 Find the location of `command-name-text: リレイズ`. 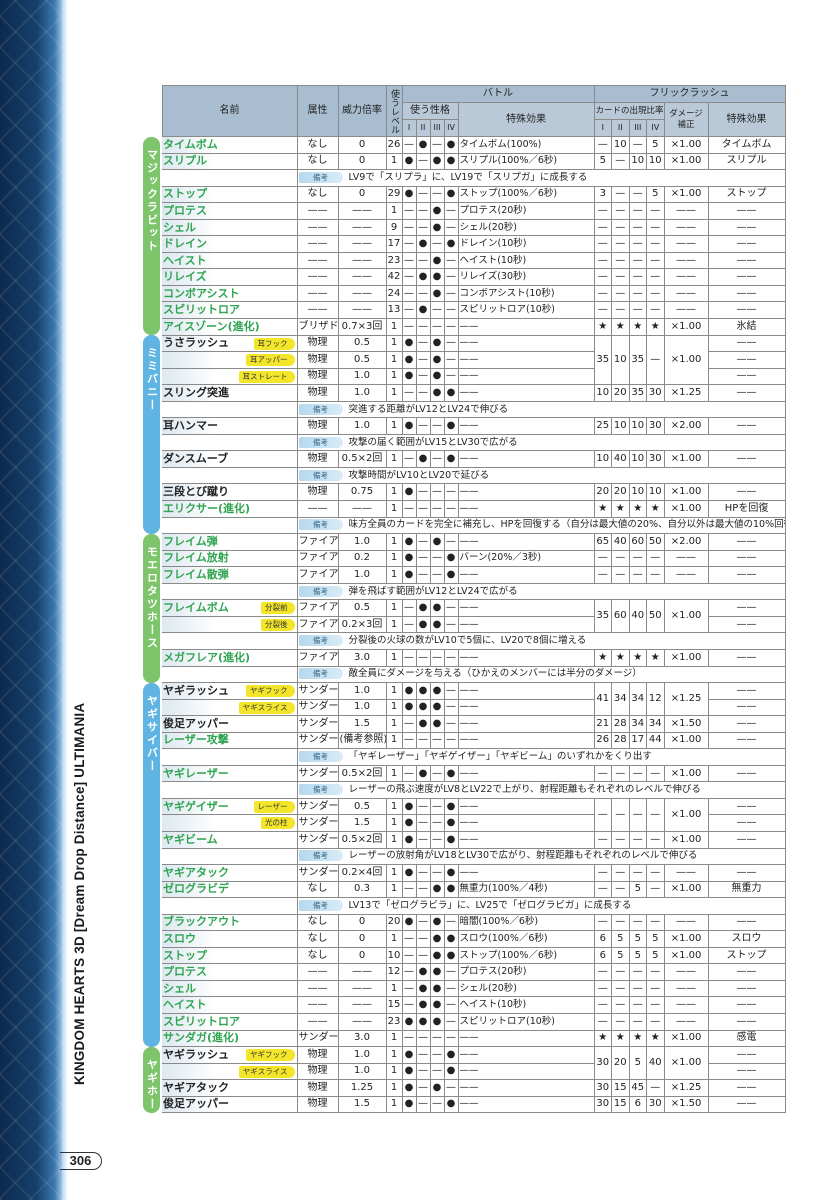

command-name-text: リレイズ is located at coordinates (185, 277).